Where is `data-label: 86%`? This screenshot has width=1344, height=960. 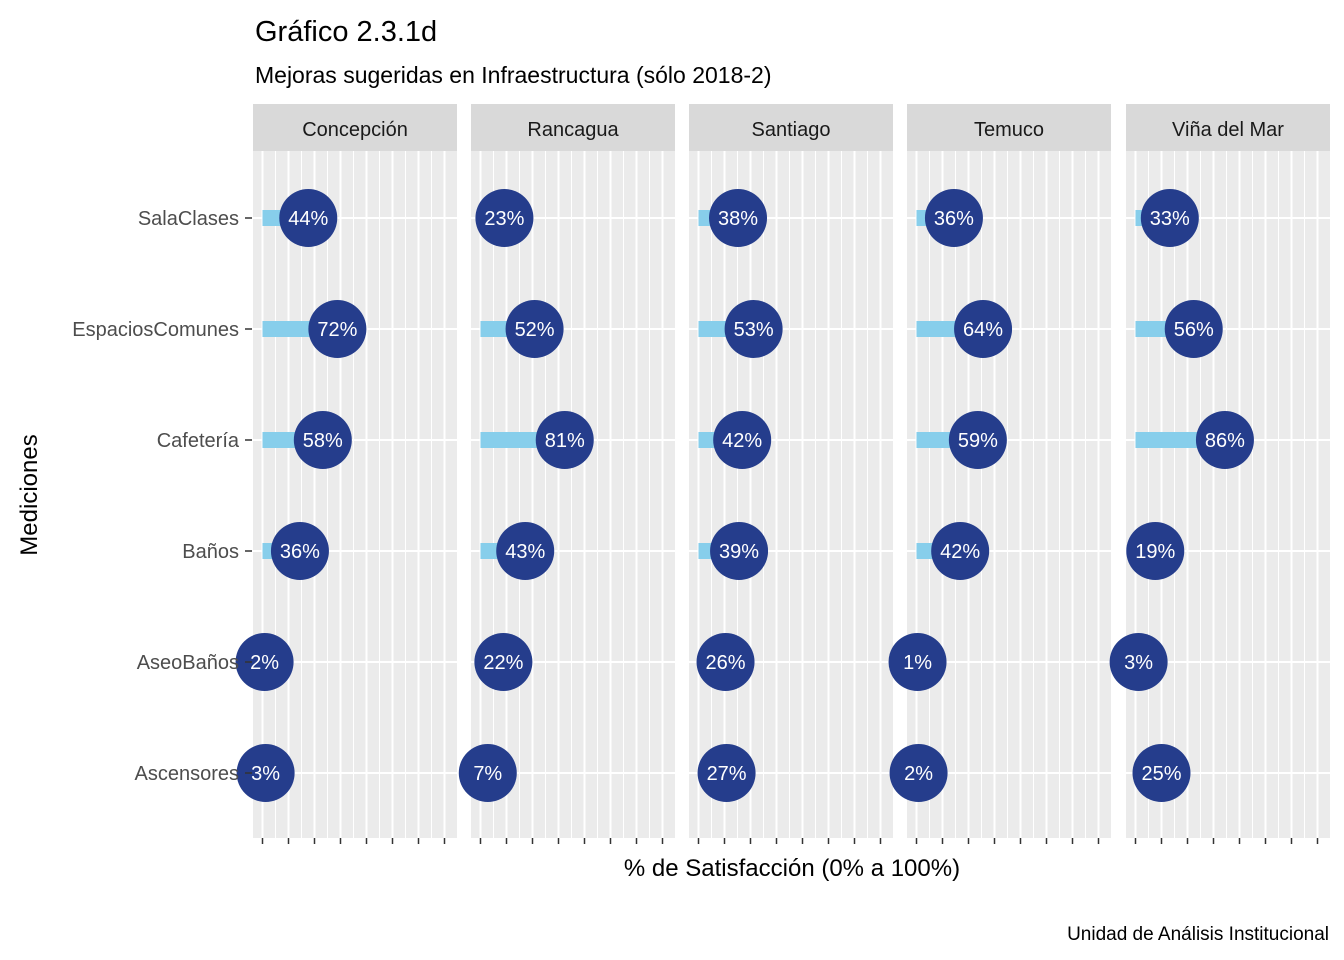
data-label: 86% is located at coordinates (1225, 441).